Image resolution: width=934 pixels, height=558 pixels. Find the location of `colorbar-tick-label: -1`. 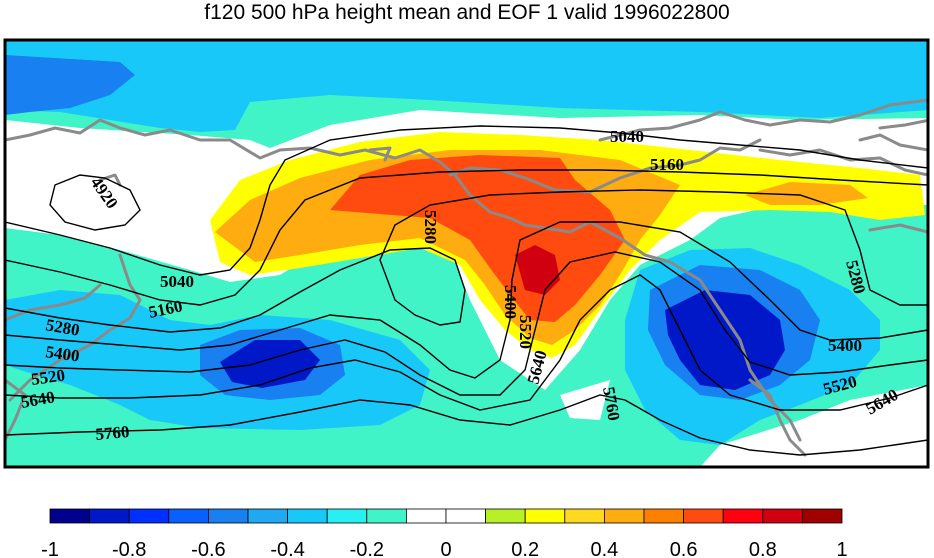

colorbar-tick-label: -1 is located at coordinates (50, 548).